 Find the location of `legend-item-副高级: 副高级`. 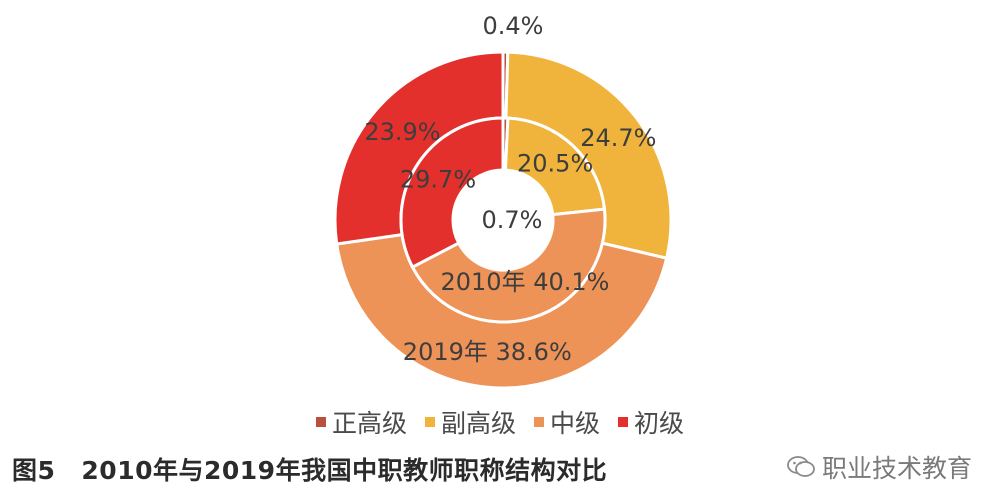

legend-item-副高级: 副高级 is located at coordinates (470, 422).